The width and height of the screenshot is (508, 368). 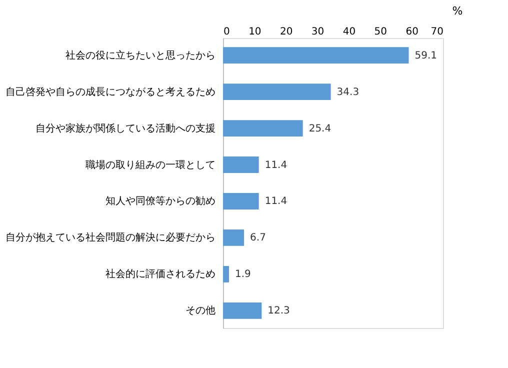 What do you see at coordinates (111, 238) in the screenshot?
I see `y-tick-label: 自分が抱えている社会問題の解決に必要だから` at bounding box center [111, 238].